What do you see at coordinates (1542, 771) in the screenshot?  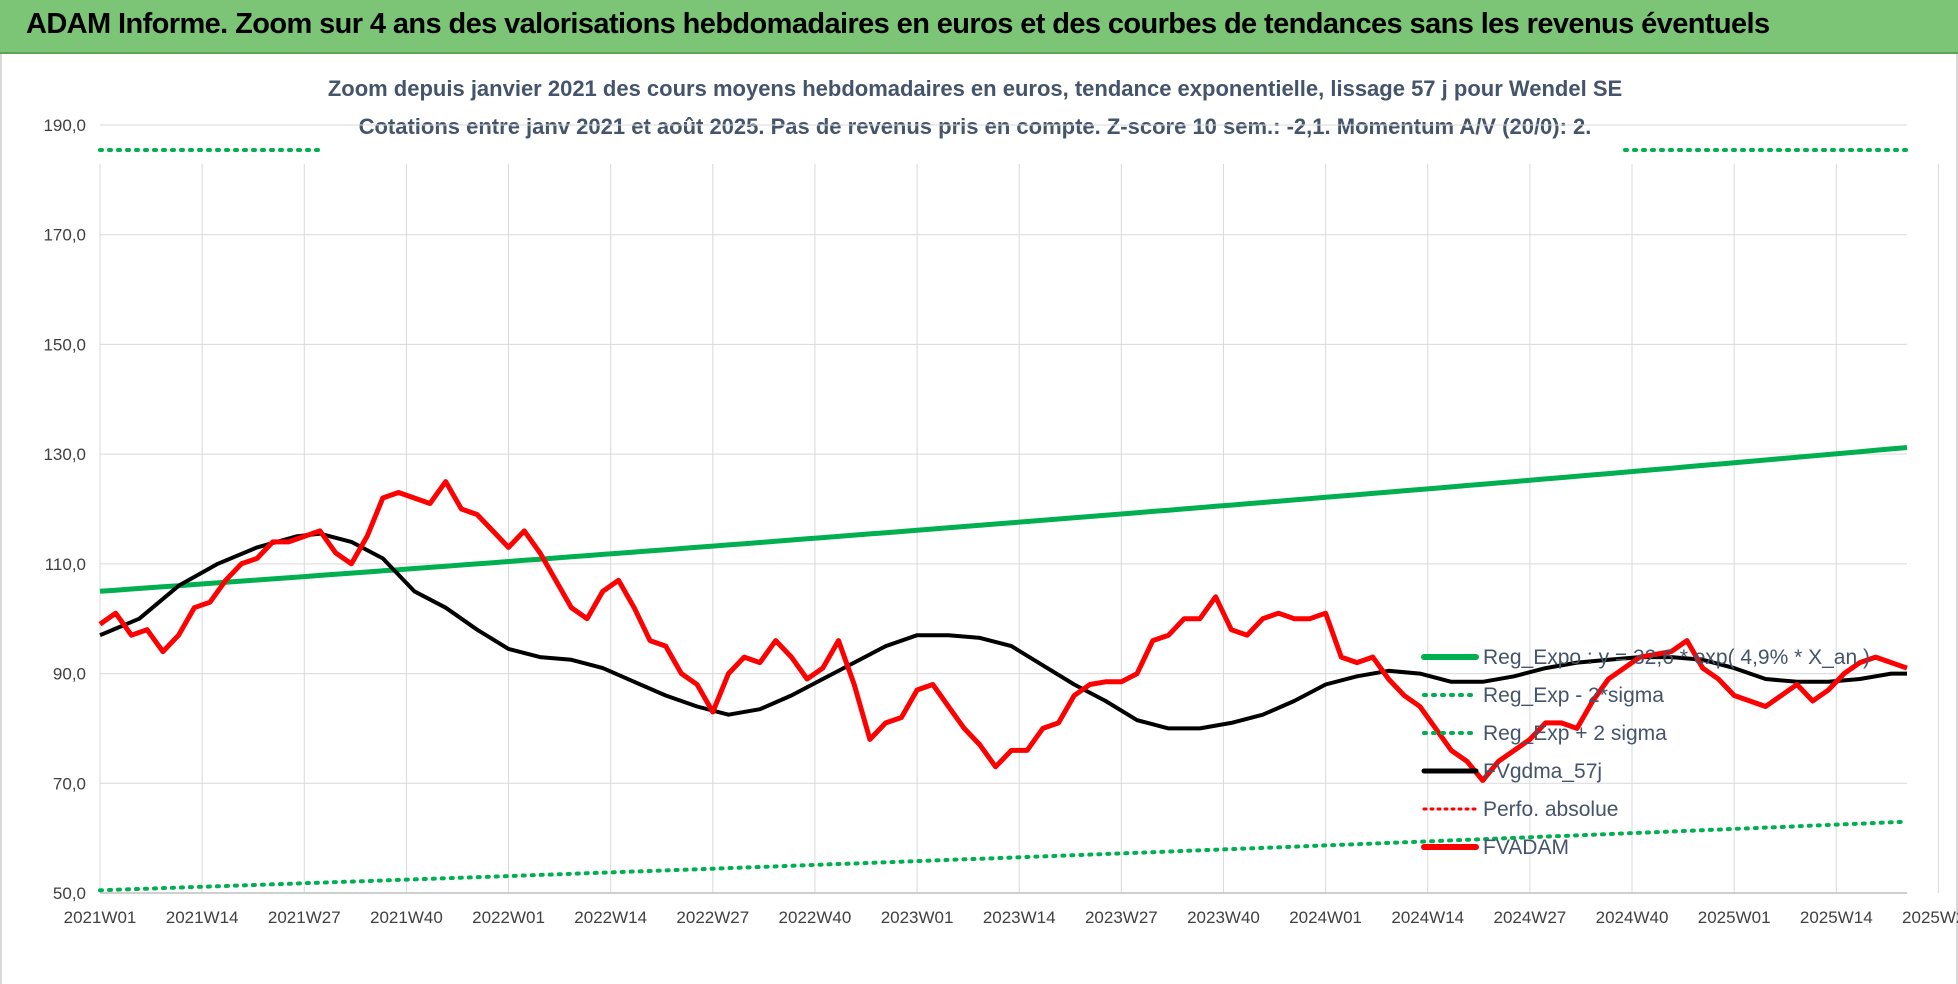 I see `legend-label-fvgdma: FVgdma_57j` at bounding box center [1542, 771].